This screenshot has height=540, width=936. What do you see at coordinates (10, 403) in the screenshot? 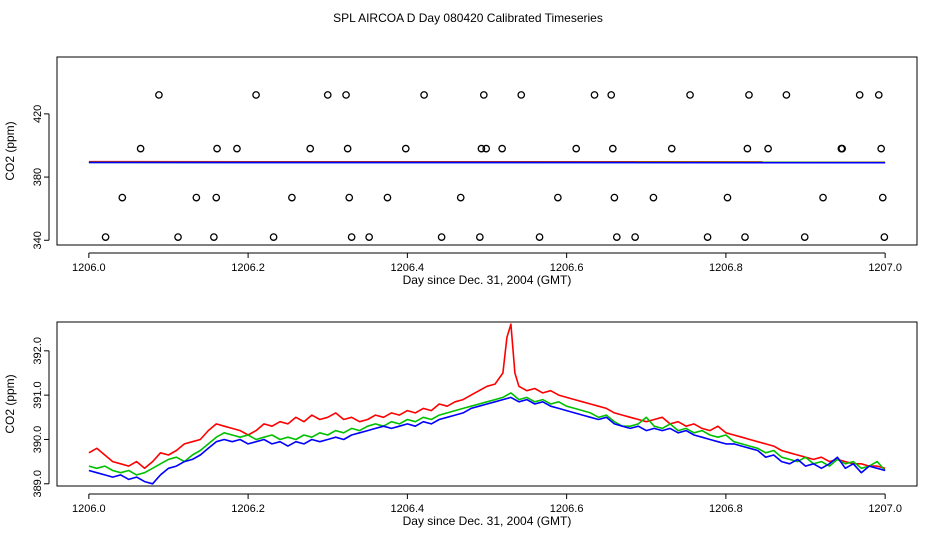
I see `bottom-y-axis-label: CO2 (ppm)` at bounding box center [10, 403].